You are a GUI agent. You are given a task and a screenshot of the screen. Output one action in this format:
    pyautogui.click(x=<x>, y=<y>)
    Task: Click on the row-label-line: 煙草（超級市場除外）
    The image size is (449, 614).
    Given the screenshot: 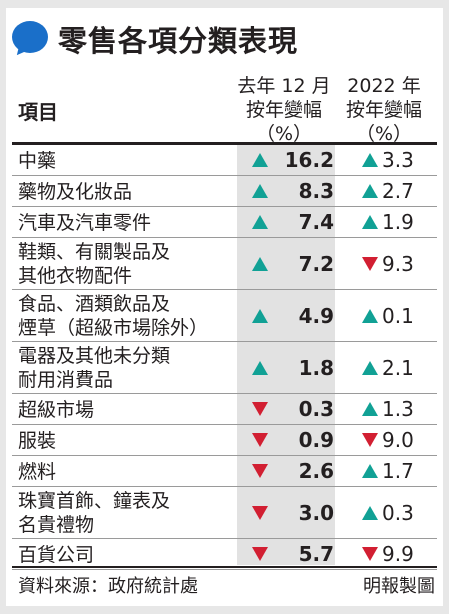 What is the action you would take?
    pyautogui.click(x=113, y=328)
    